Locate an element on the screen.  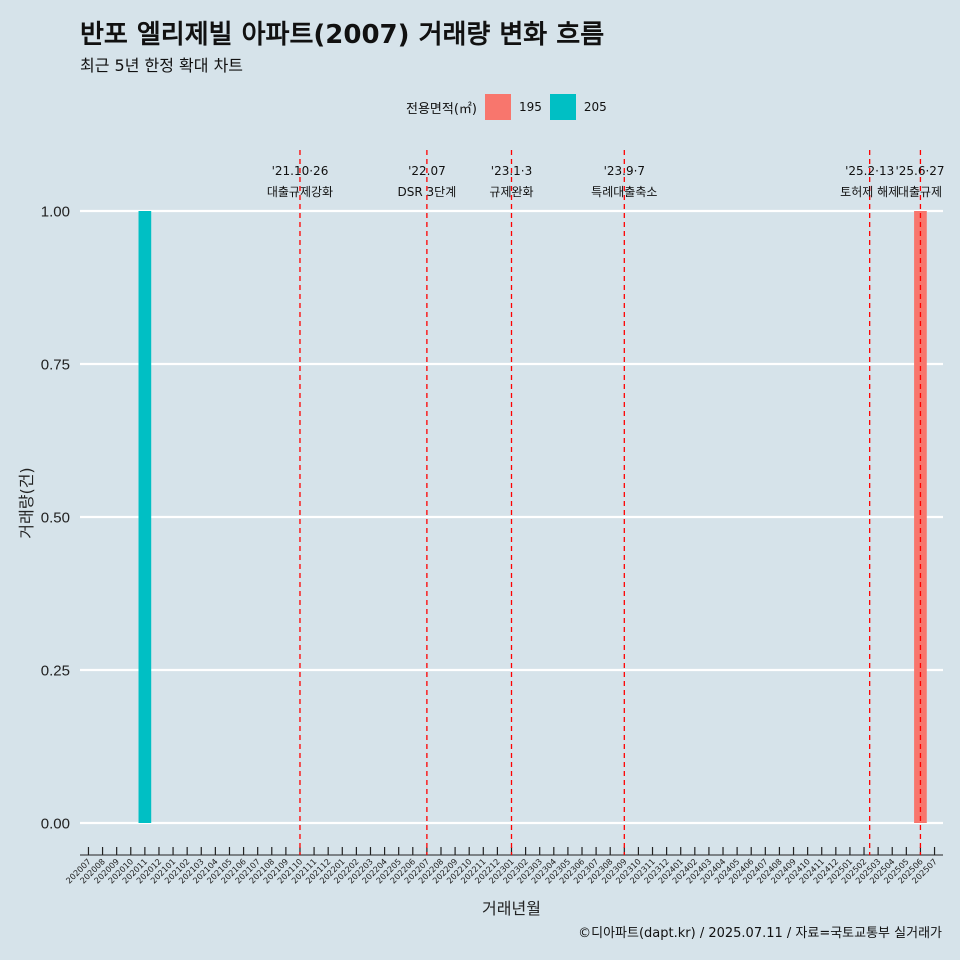
y-tick-label: 0.75 is located at coordinates (55, 365).